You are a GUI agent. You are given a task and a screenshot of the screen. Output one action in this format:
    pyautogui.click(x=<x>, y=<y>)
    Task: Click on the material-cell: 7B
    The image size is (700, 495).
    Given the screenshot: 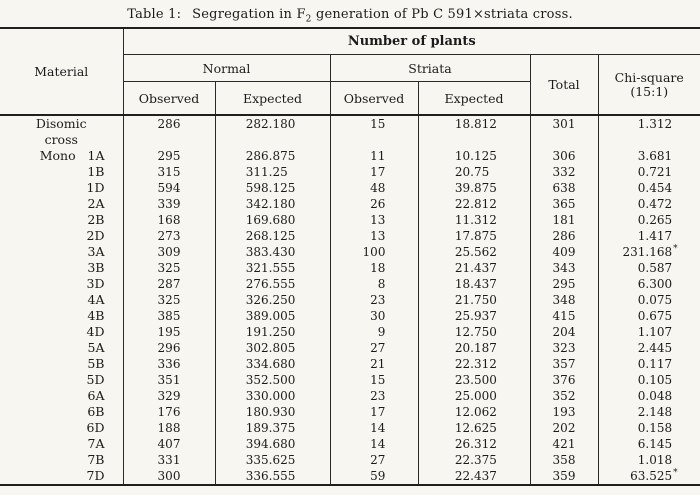 What is the action you would take?
    pyautogui.click(x=62, y=460)
    